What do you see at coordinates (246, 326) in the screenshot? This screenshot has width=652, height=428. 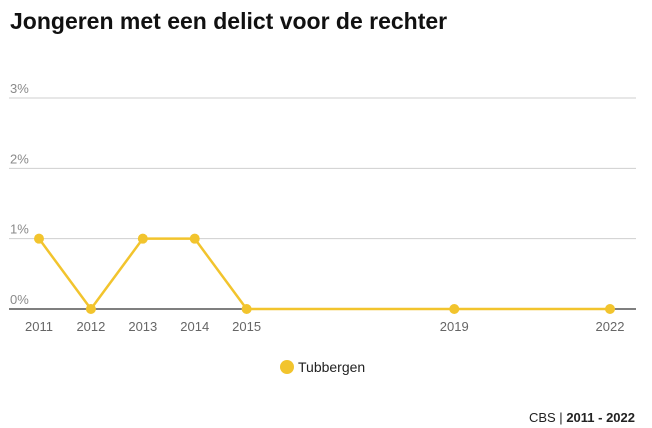 I see `x-tick-label: 2015` at bounding box center [246, 326].